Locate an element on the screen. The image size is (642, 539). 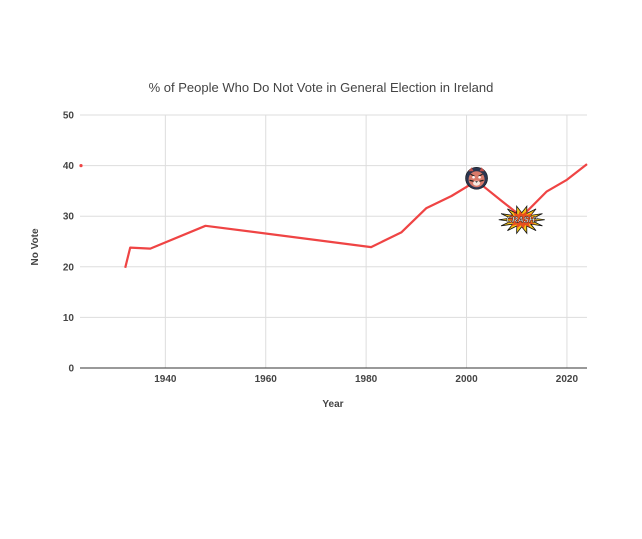
y-tick-label: 0 is located at coordinates (71, 369).